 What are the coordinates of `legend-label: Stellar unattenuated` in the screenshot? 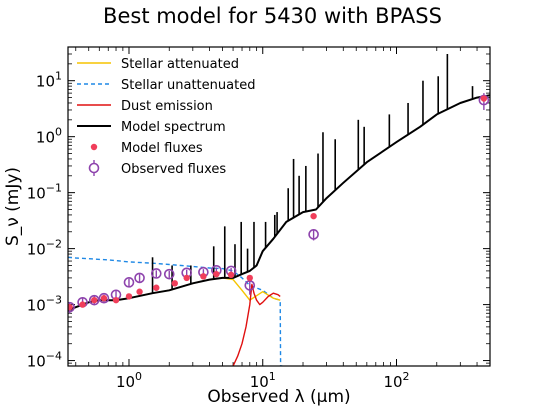 It's located at (188, 85).